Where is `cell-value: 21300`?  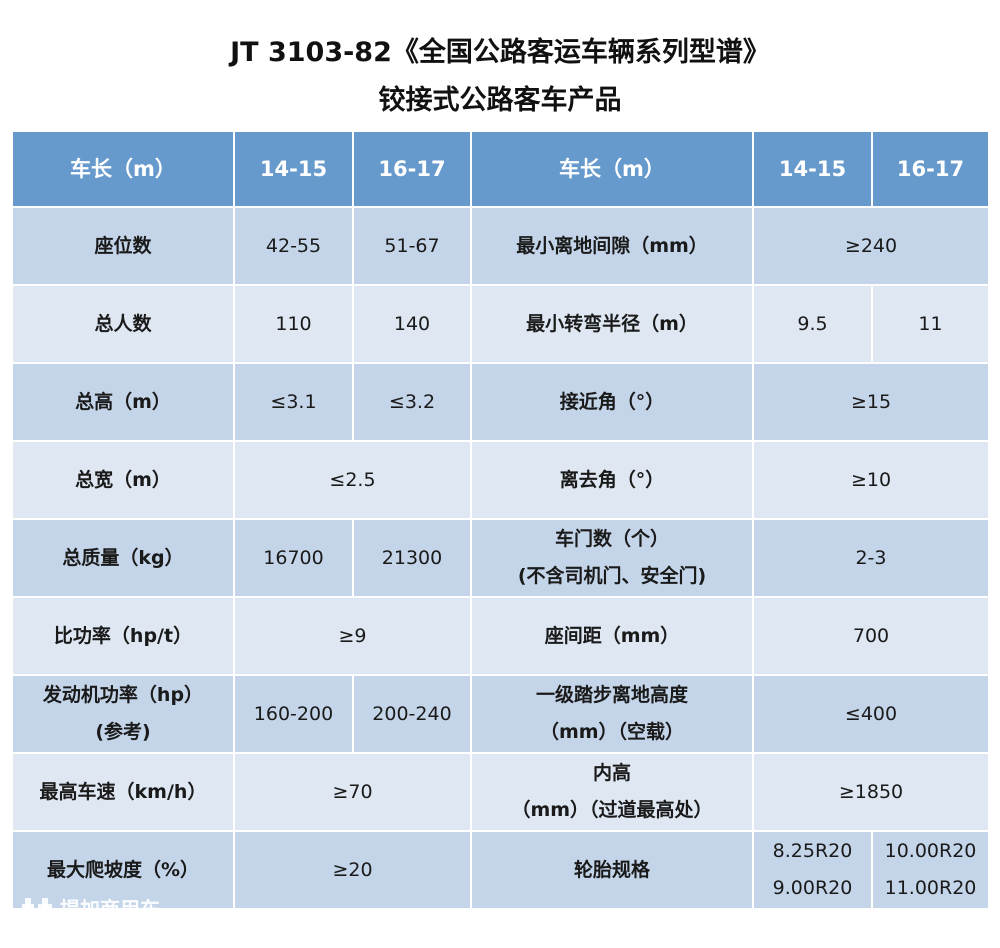 cell-value: 21300 is located at coordinates (412, 558).